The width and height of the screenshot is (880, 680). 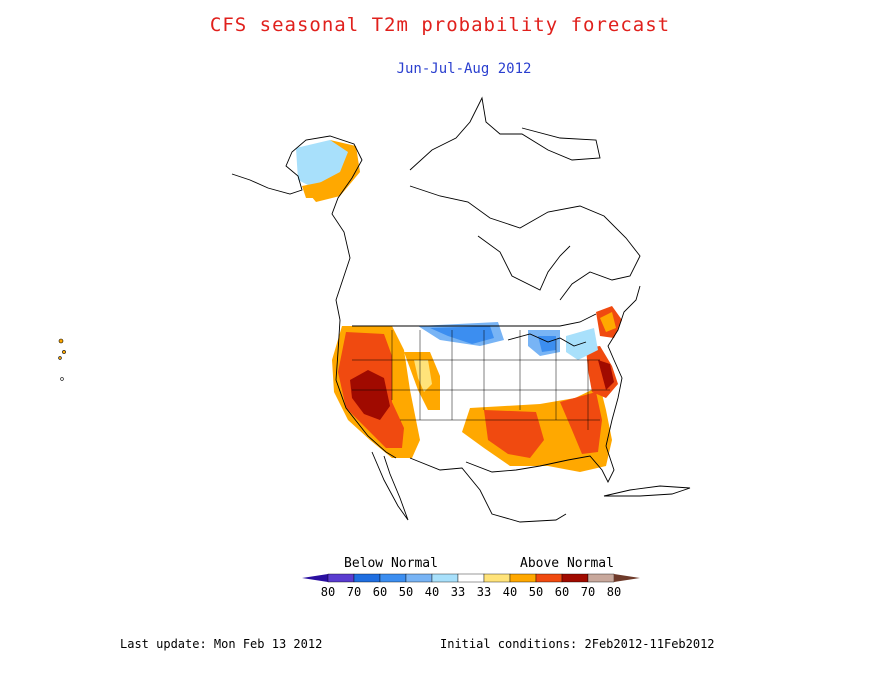 What do you see at coordinates (61, 341) in the screenshot?
I see `hawaii-island` at bounding box center [61, 341].